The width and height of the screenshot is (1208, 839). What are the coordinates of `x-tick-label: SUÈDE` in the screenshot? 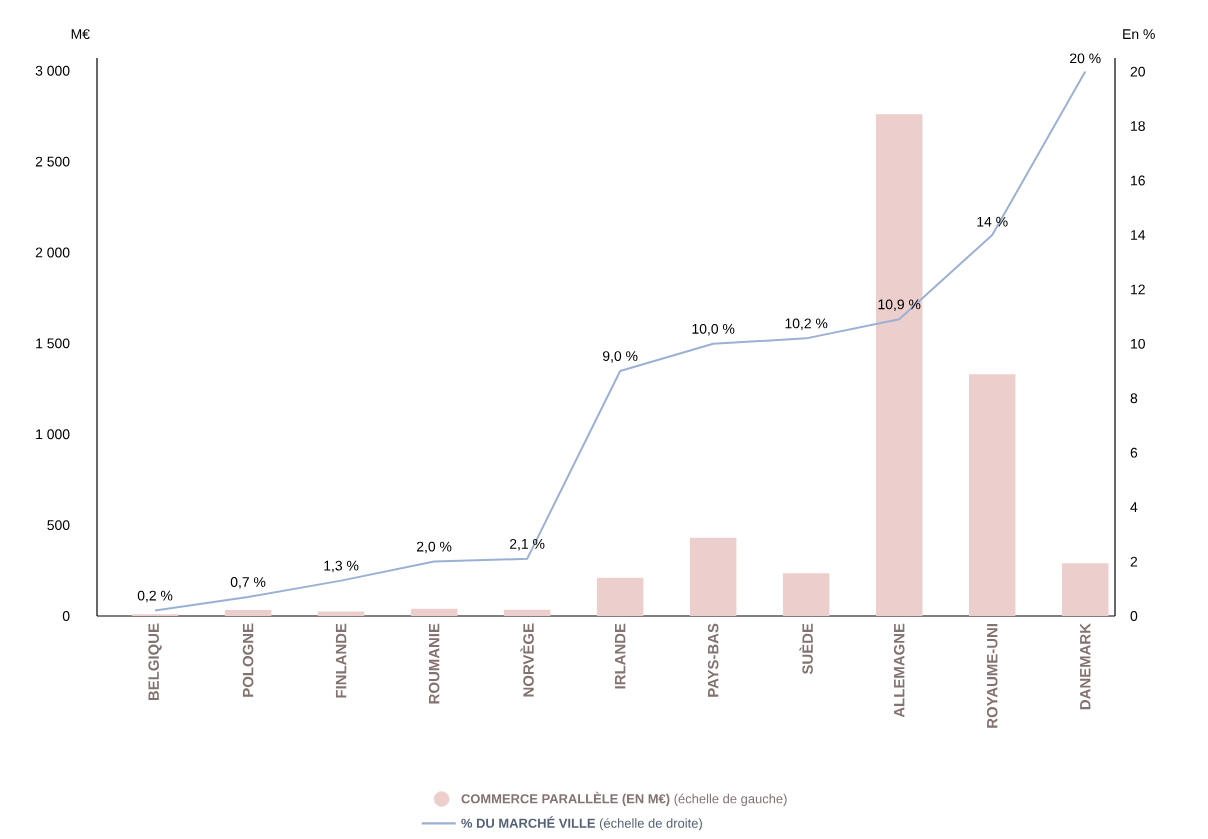 It's located at (806, 649).